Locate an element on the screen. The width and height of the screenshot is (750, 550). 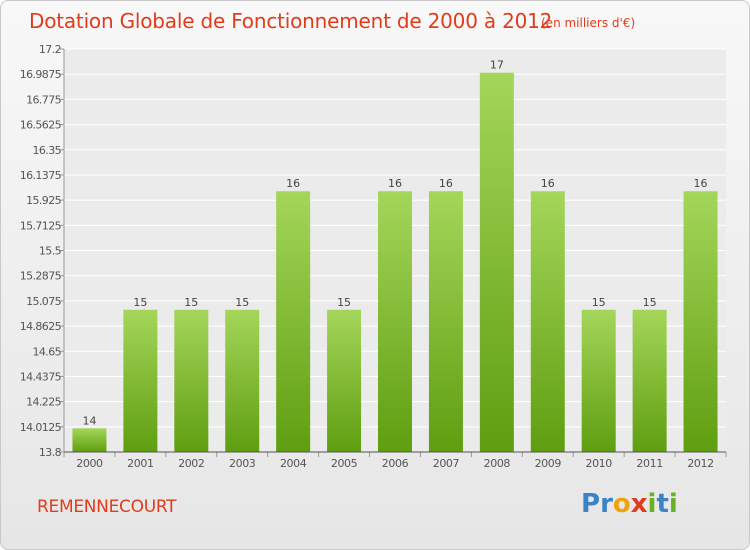
x-tick-label: 2005 is located at coordinates (344, 463).